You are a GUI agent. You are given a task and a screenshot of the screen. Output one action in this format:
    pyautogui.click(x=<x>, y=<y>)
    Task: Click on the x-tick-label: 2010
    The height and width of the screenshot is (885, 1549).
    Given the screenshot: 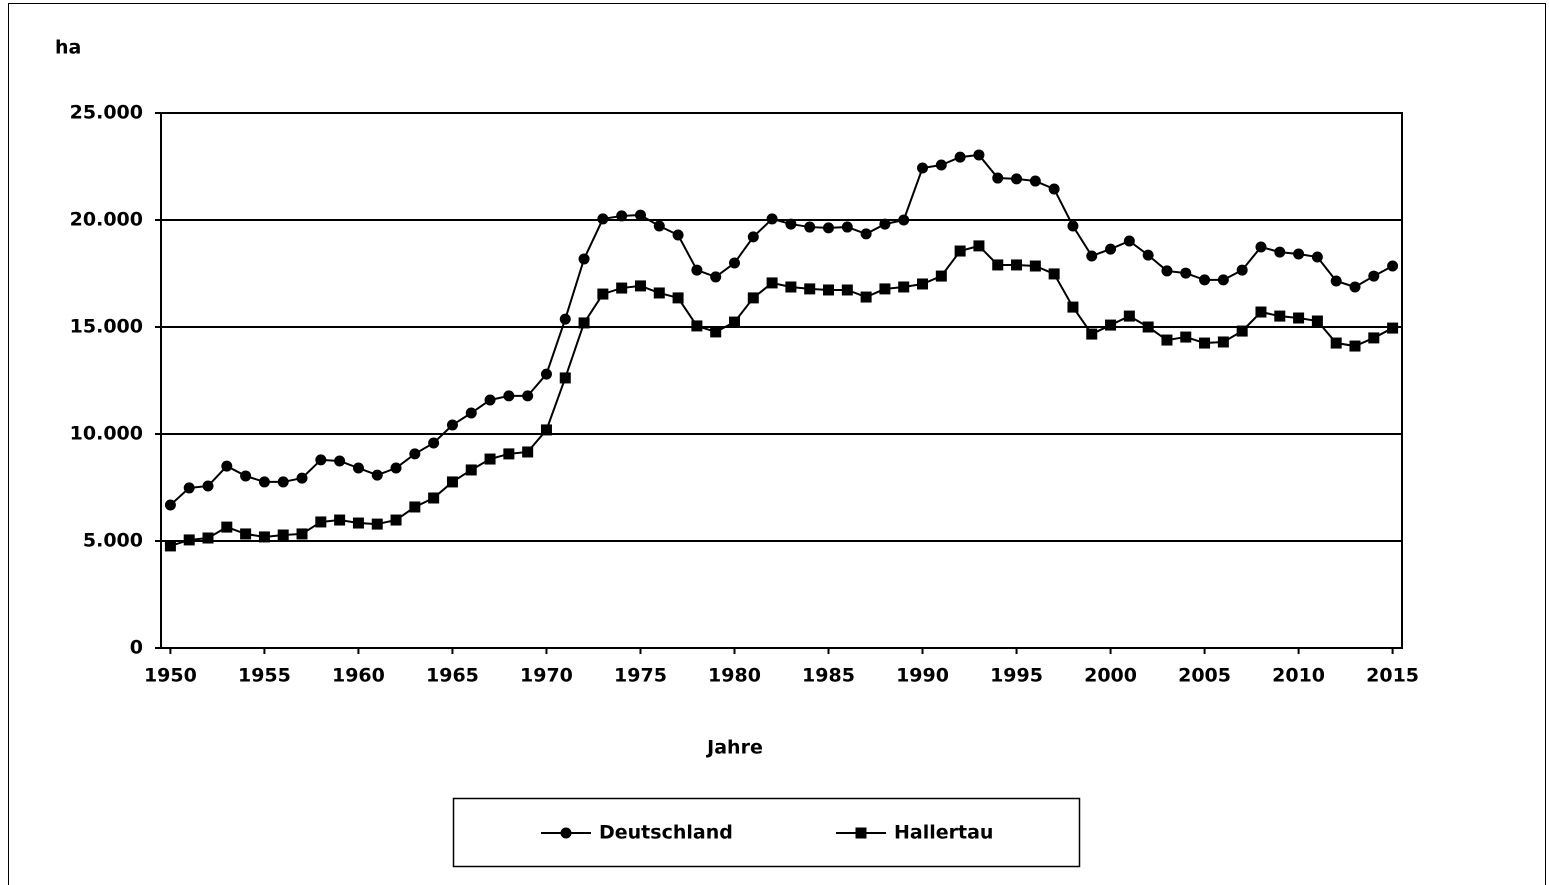 What is the action you would take?
    pyautogui.click(x=1298, y=676)
    